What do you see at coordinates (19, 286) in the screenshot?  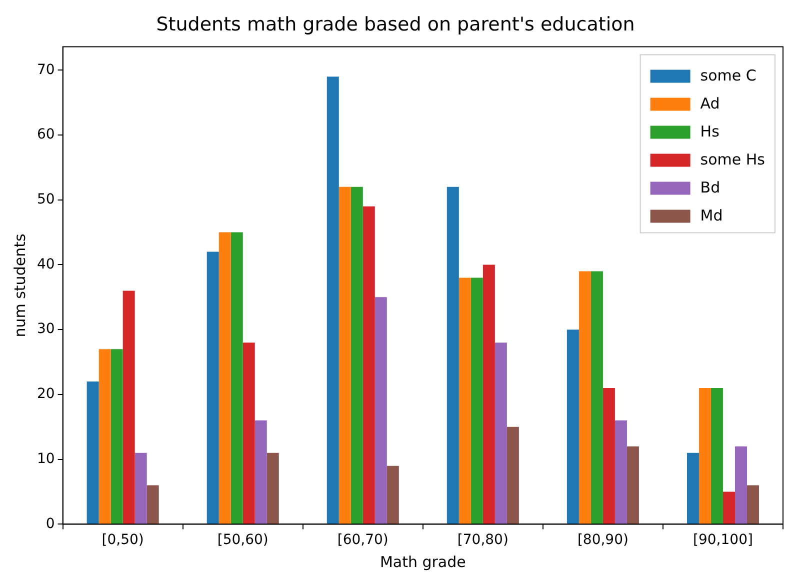 I see `y-axis-title: num students` at bounding box center [19, 286].